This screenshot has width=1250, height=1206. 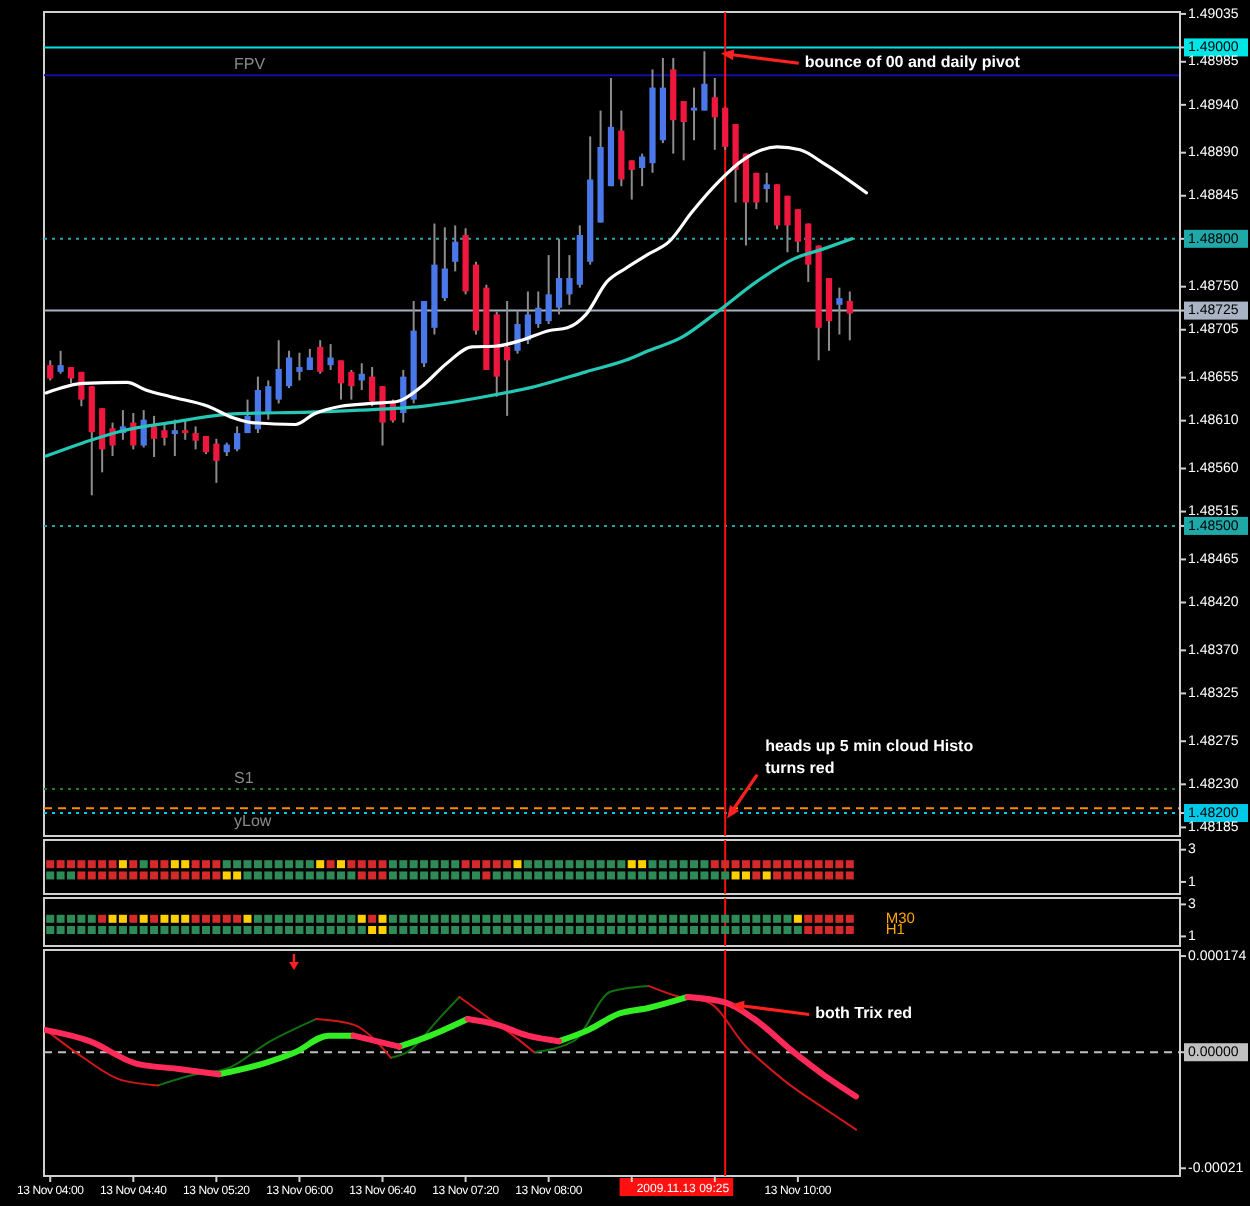 I want to click on annotation: both Trix red, so click(x=864, y=1013).